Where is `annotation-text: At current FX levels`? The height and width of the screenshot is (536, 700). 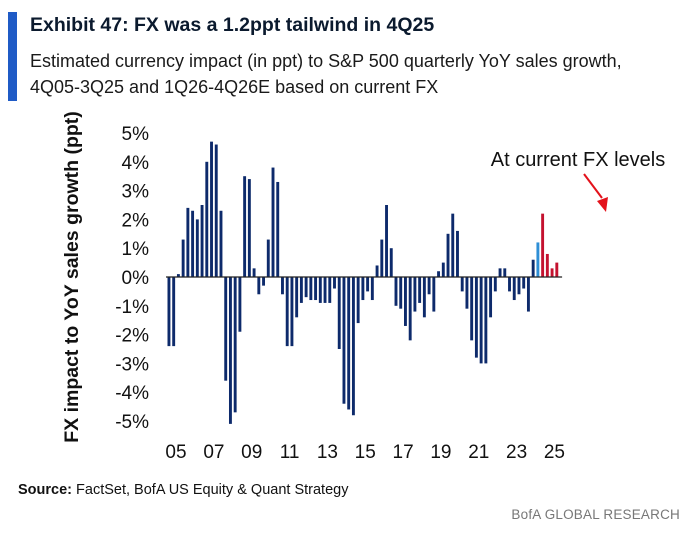
annotation-text: At current FX levels is located at coordinates (578, 160).